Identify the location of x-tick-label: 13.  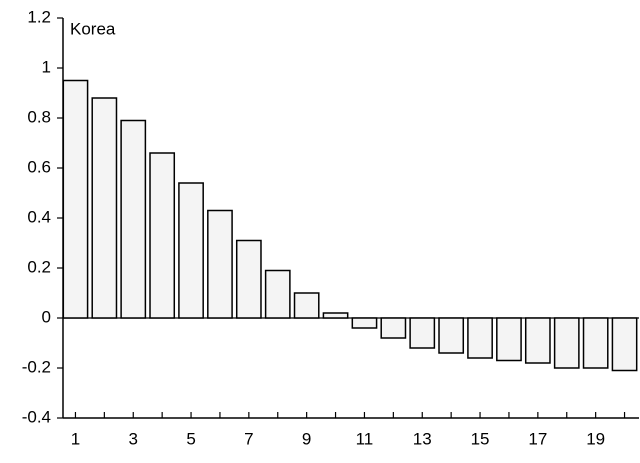
(422, 438).